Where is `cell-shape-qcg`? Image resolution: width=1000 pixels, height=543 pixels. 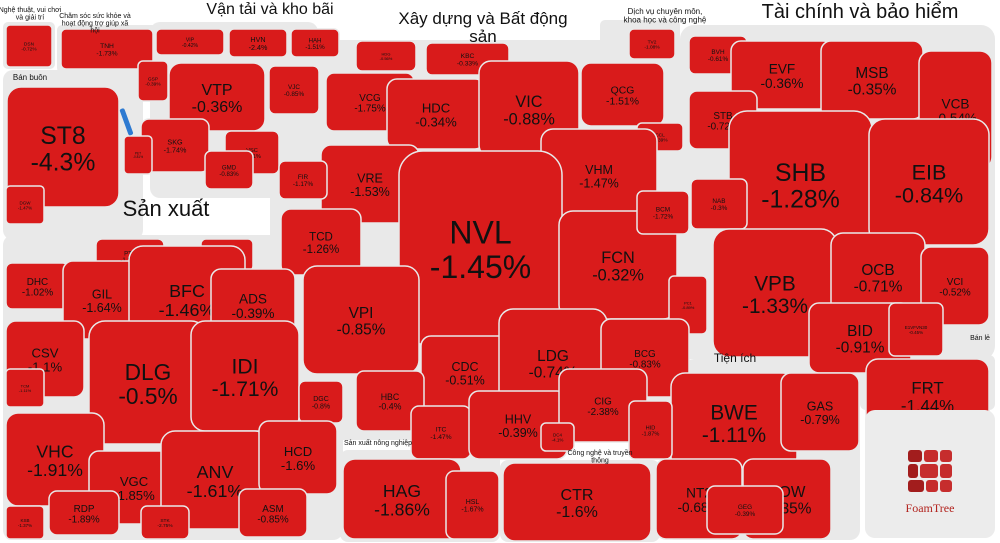
cell-shape-qcg is located at coordinates (622, 94).